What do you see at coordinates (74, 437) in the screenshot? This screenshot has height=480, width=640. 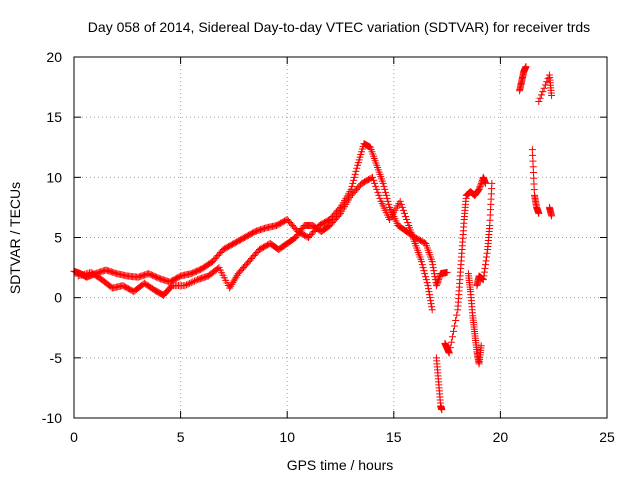 I see `x-tick-label: 0` at bounding box center [74, 437].